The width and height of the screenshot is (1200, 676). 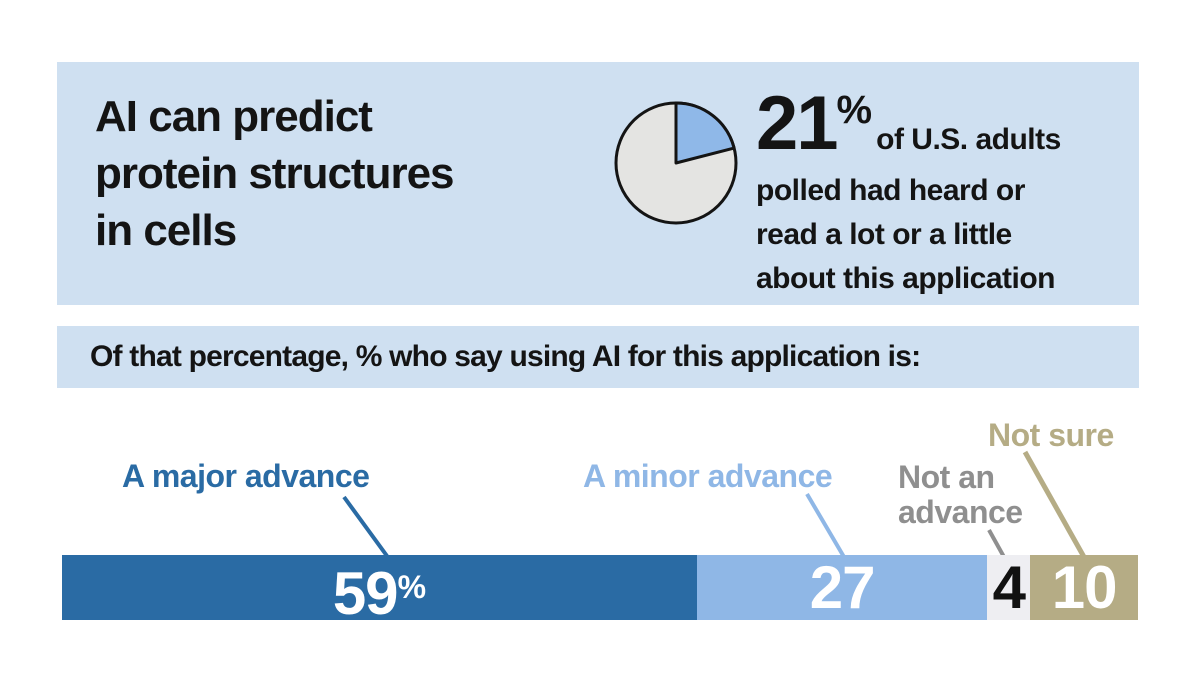 I want to click on stat-line-4: about this application, so click(x=906, y=278).